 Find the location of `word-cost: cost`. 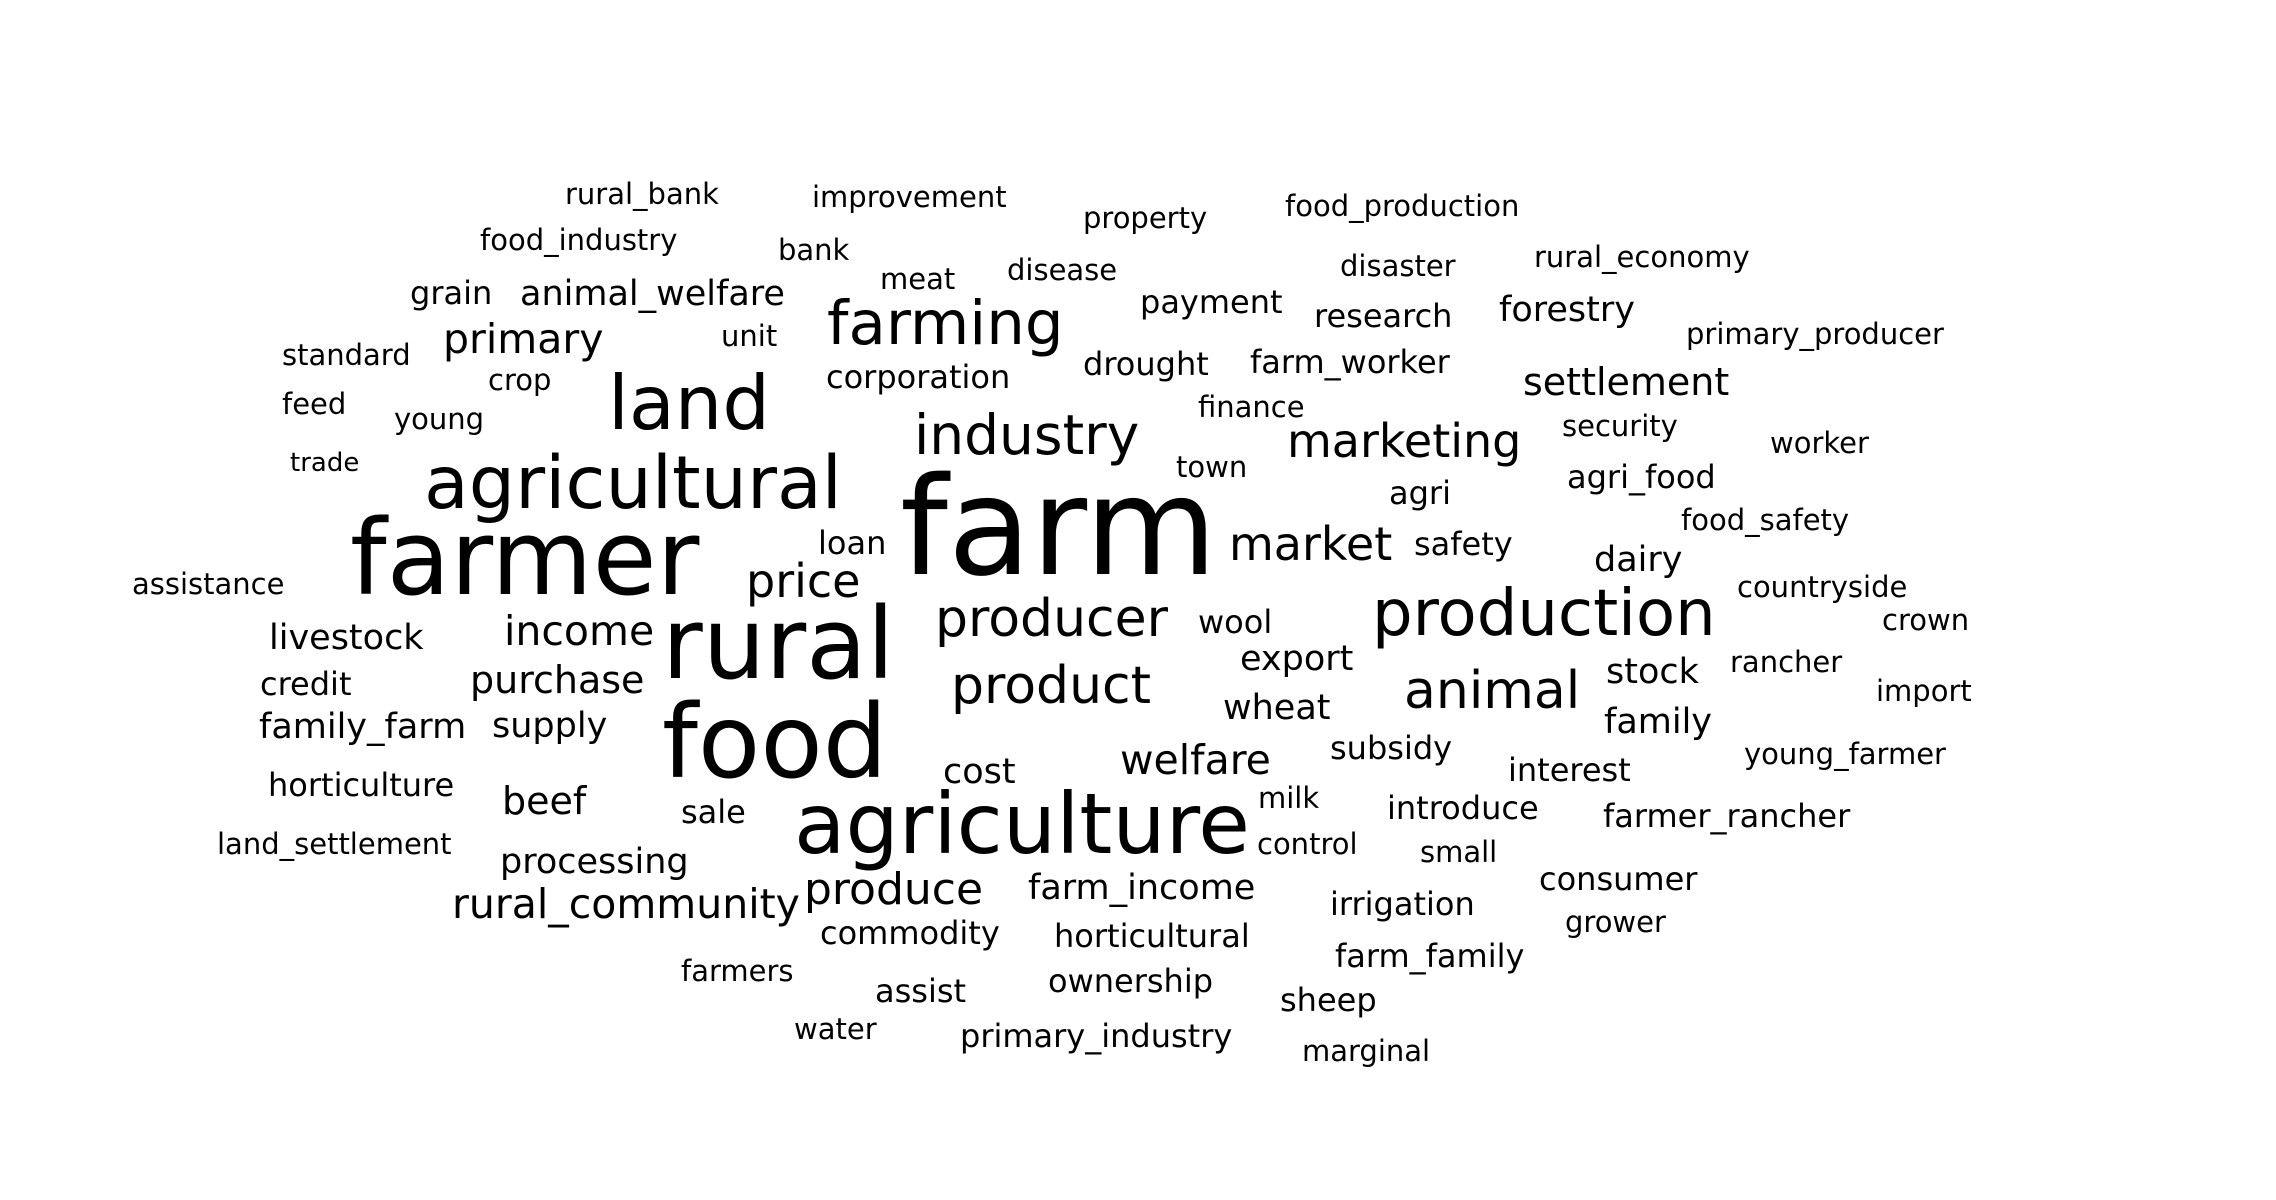

word-cost: cost is located at coordinates (979, 772).